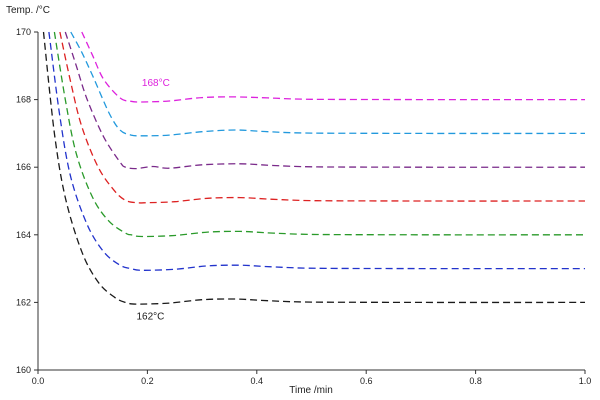 This screenshot has height=400, width=600. Describe the element at coordinates (147, 381) in the screenshot. I see `x-tick-label: 0.2` at that location.